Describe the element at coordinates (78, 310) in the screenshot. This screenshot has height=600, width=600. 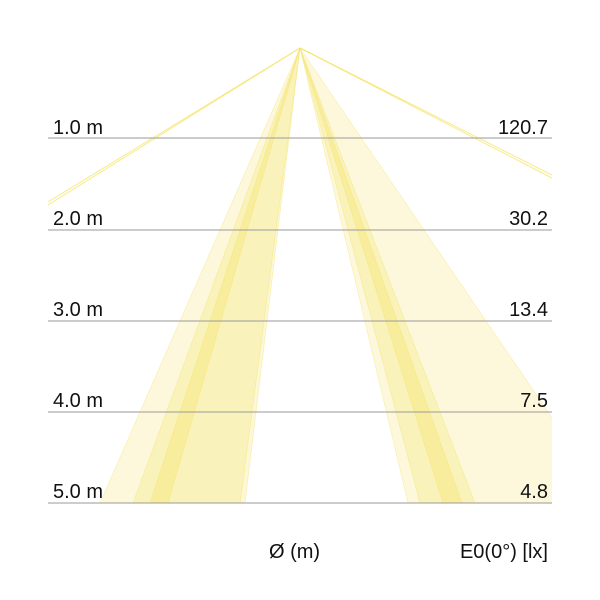
I see `distance-label: 3.0 m` at that location.